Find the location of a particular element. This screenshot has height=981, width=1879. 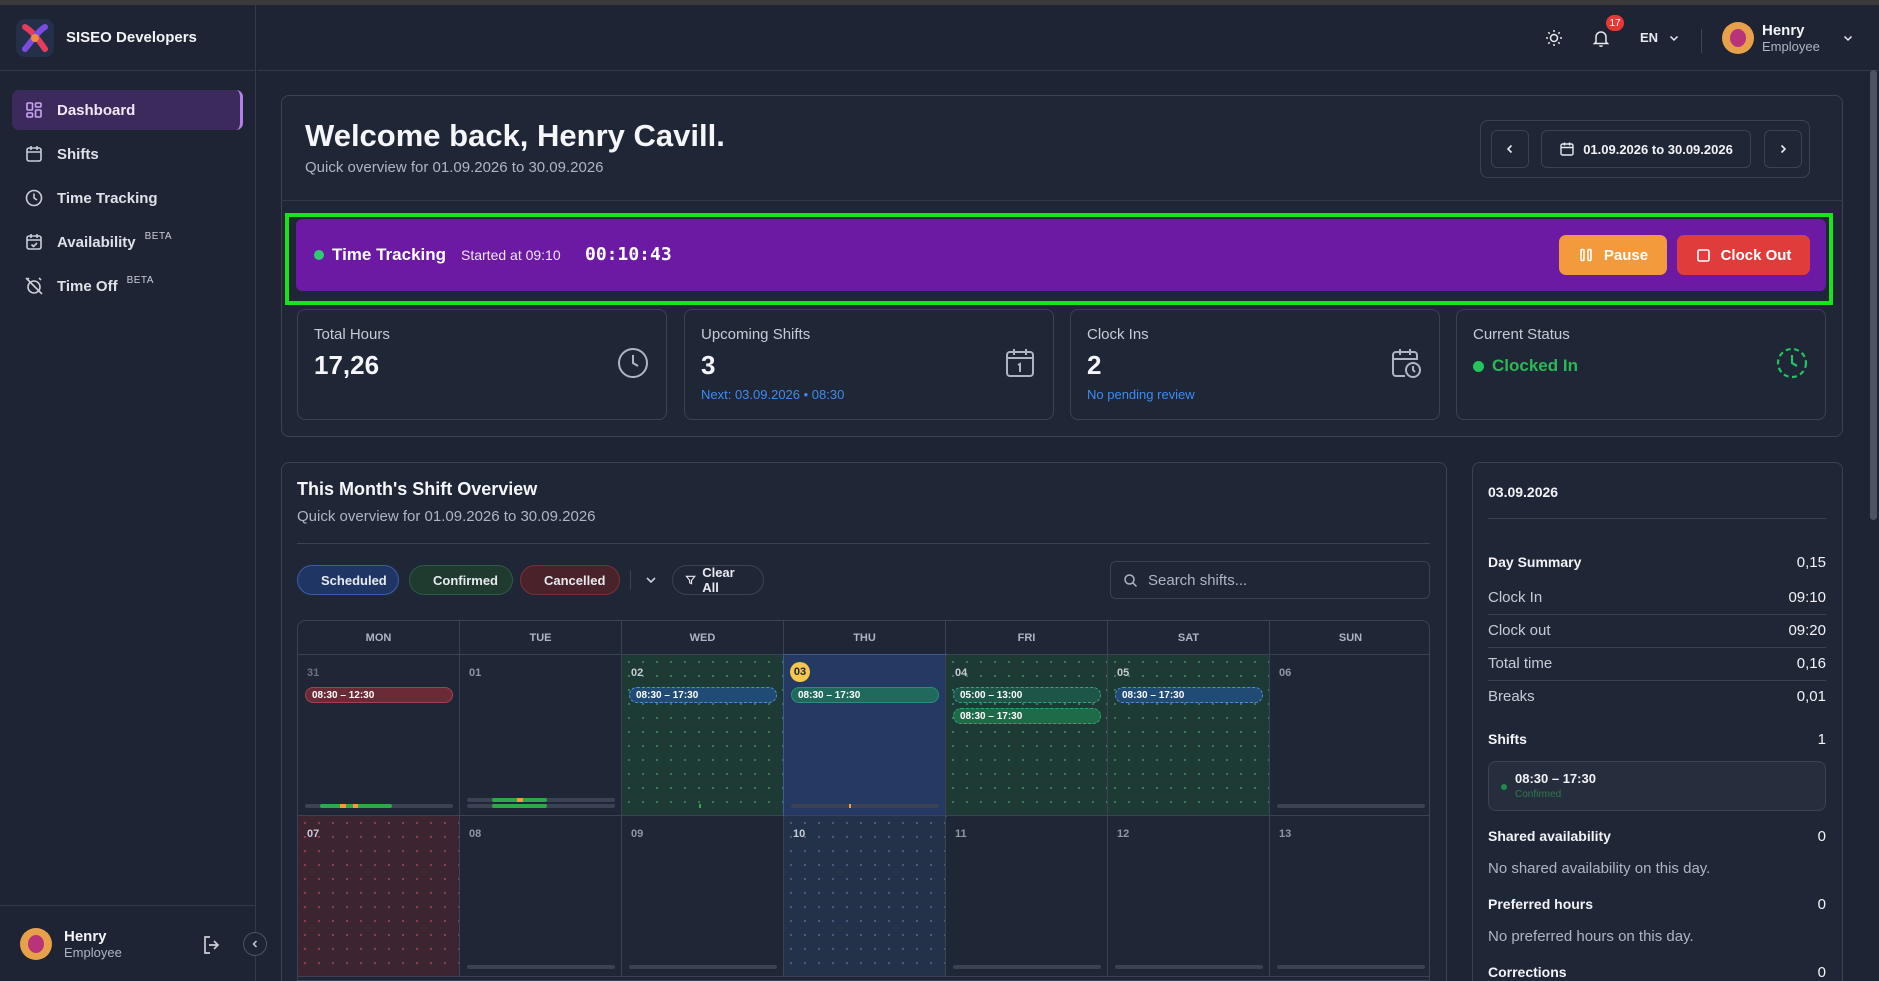

page-title: Welcome back, Henry Cavill. is located at coordinates (515, 135).